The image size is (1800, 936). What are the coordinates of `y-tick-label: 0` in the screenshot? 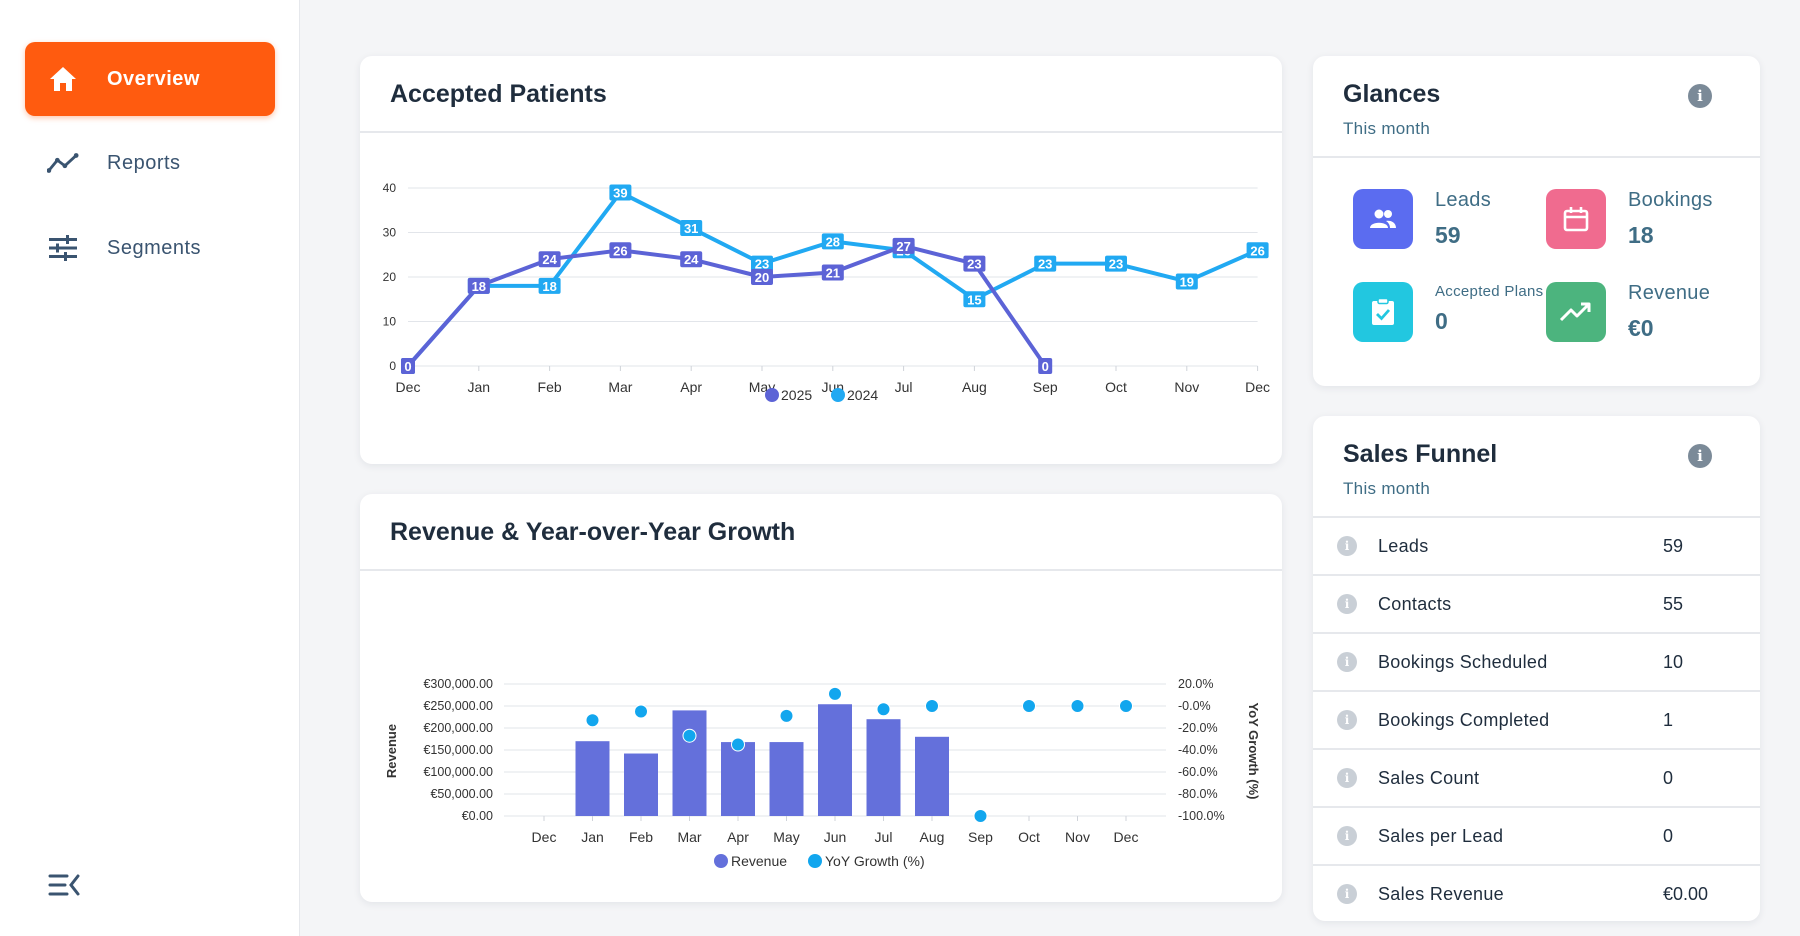 It's located at (392, 366).